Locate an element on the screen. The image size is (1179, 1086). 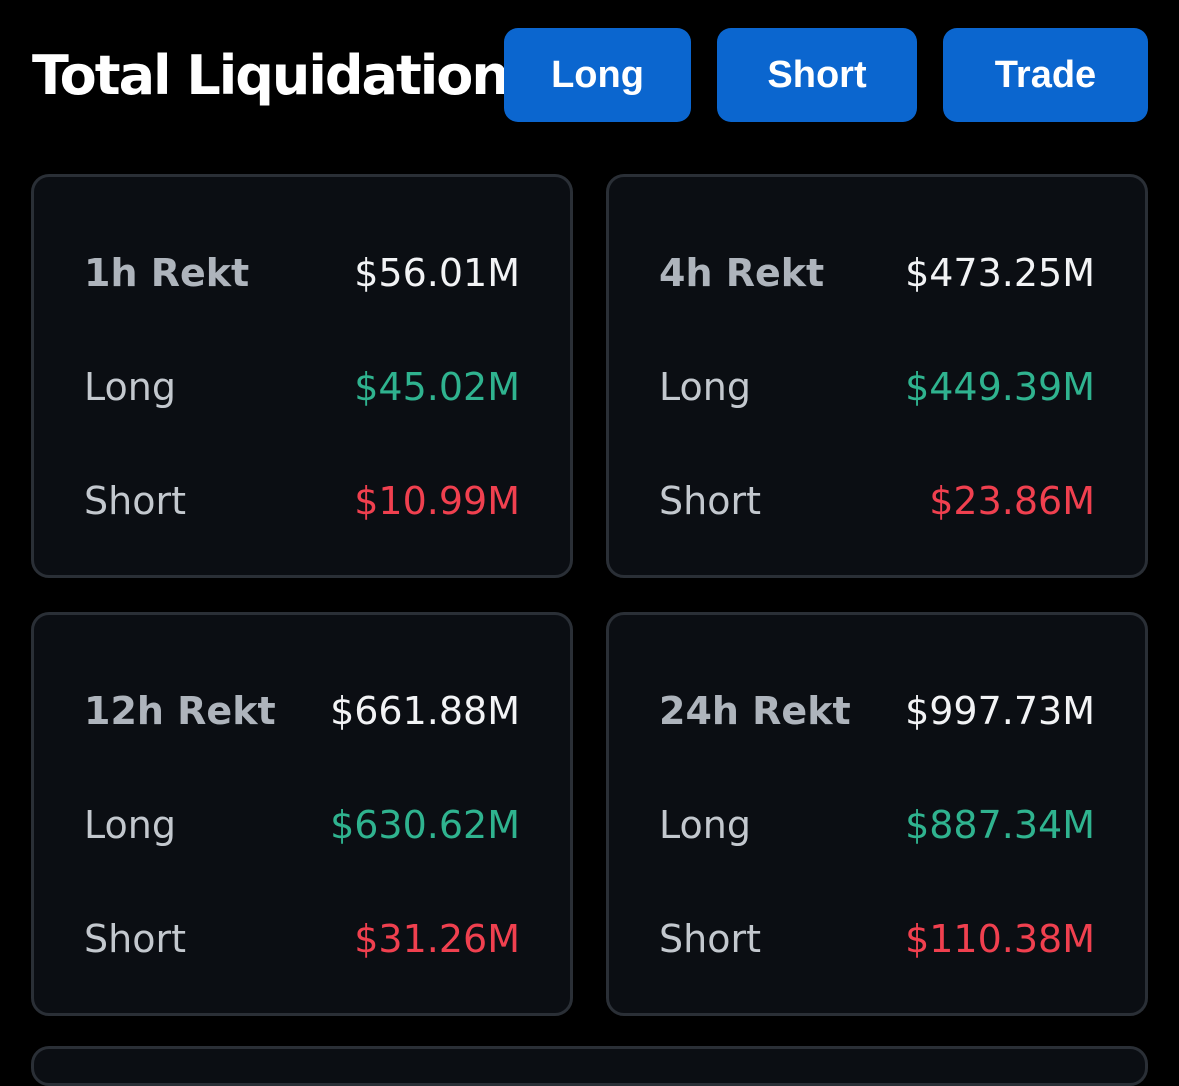
short-row: Short $10.99M is located at coordinates (302, 501).